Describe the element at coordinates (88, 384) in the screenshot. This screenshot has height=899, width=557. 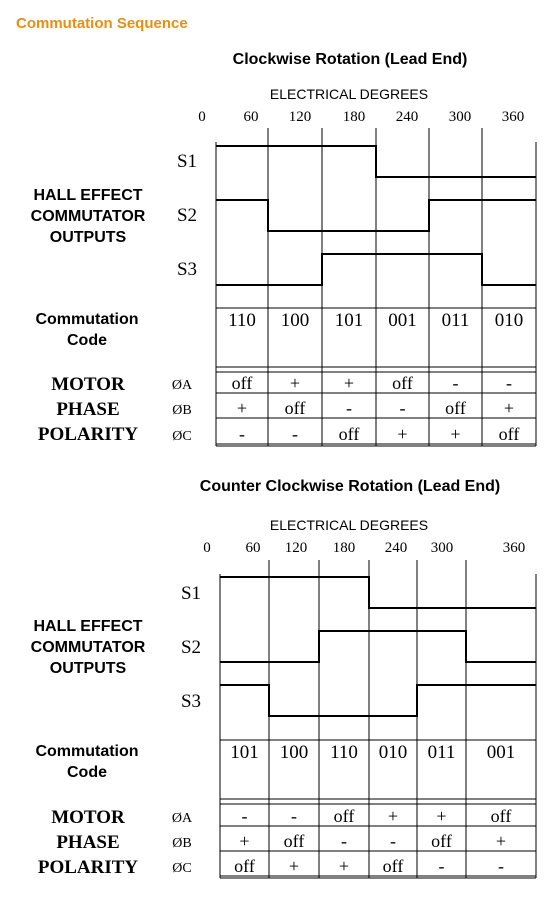
I see `motor-phase-label: MOTOR` at that location.